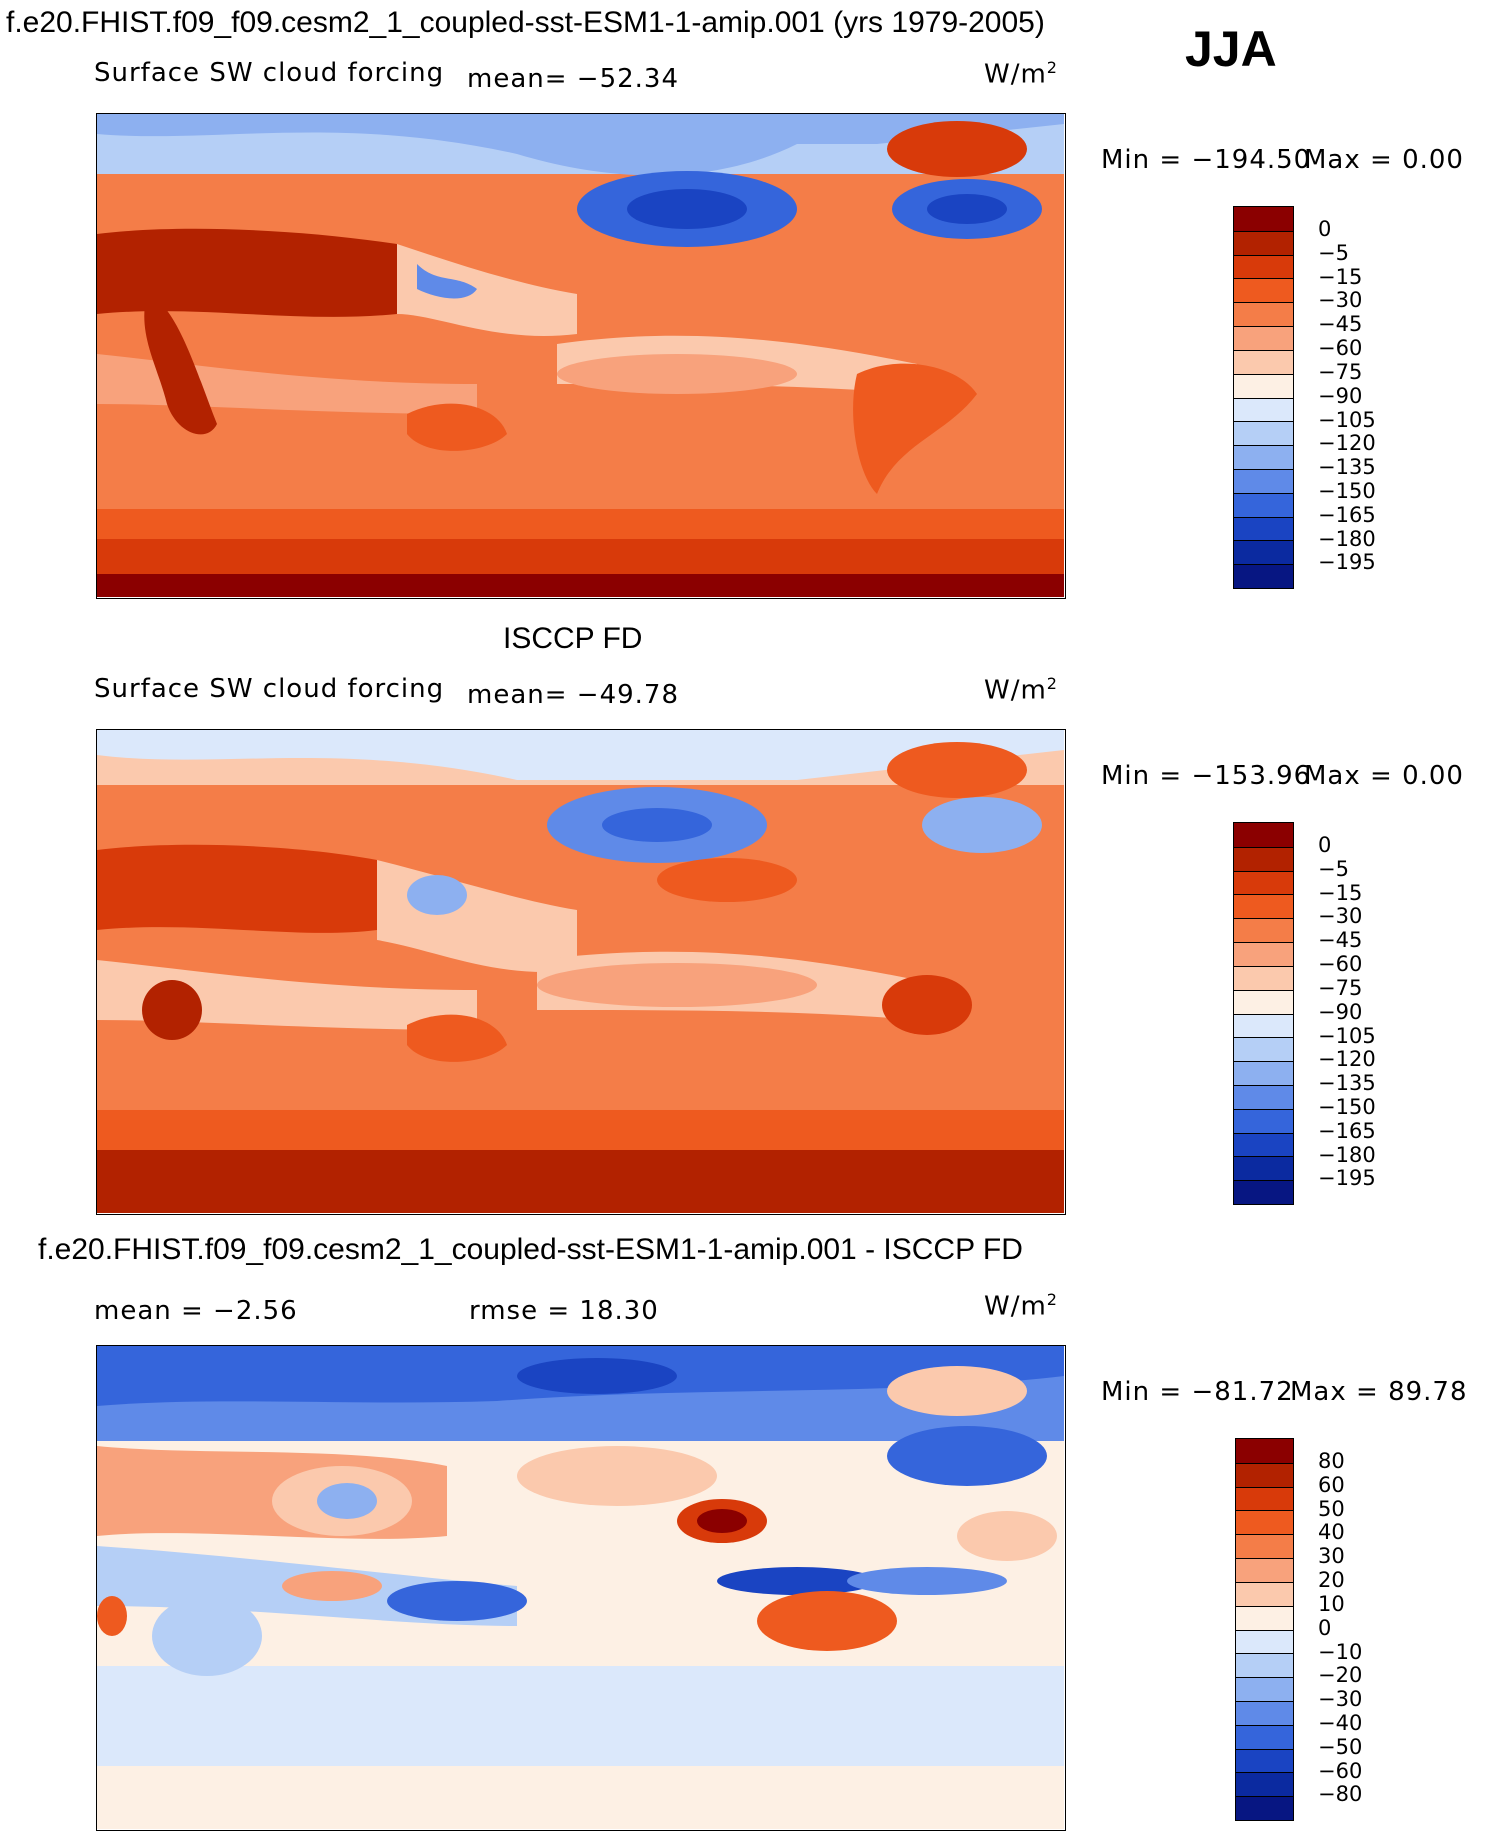 This screenshot has width=1501, height=1835. I want to click on colorbar-tick-label: 80, so click(1331, 1461).